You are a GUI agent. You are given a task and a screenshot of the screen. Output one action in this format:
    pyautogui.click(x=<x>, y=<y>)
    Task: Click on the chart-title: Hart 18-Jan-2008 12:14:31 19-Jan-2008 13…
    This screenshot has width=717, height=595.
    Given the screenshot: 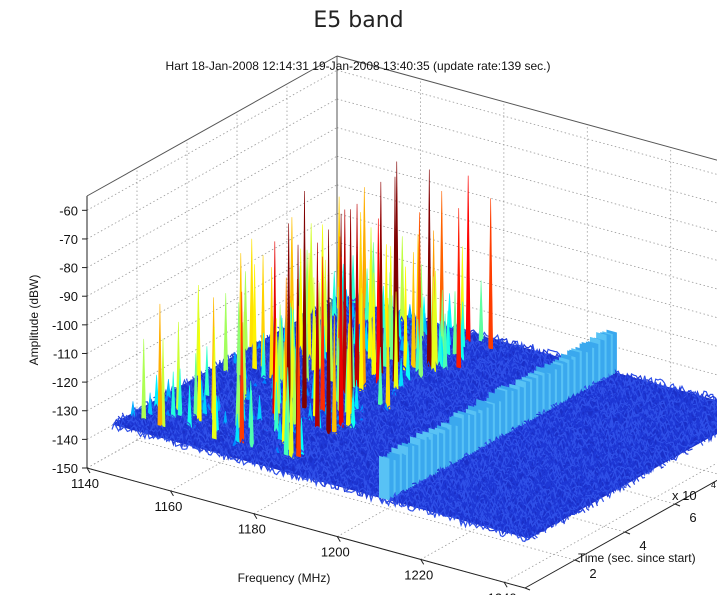 What is the action you would take?
    pyautogui.click(x=358, y=66)
    